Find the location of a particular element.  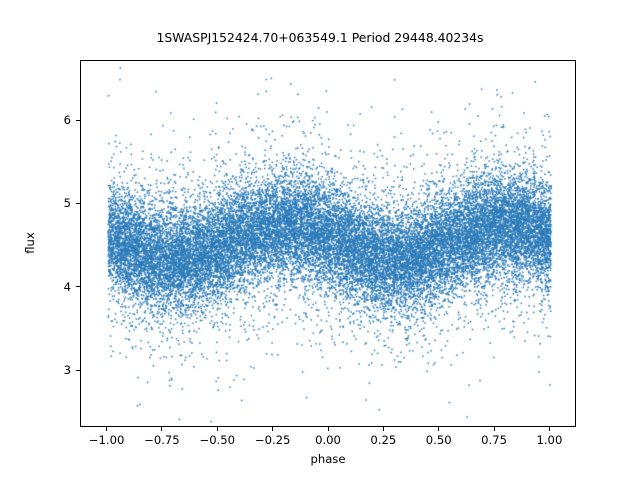

x-tick-label: −1.00 is located at coordinates (106, 440).